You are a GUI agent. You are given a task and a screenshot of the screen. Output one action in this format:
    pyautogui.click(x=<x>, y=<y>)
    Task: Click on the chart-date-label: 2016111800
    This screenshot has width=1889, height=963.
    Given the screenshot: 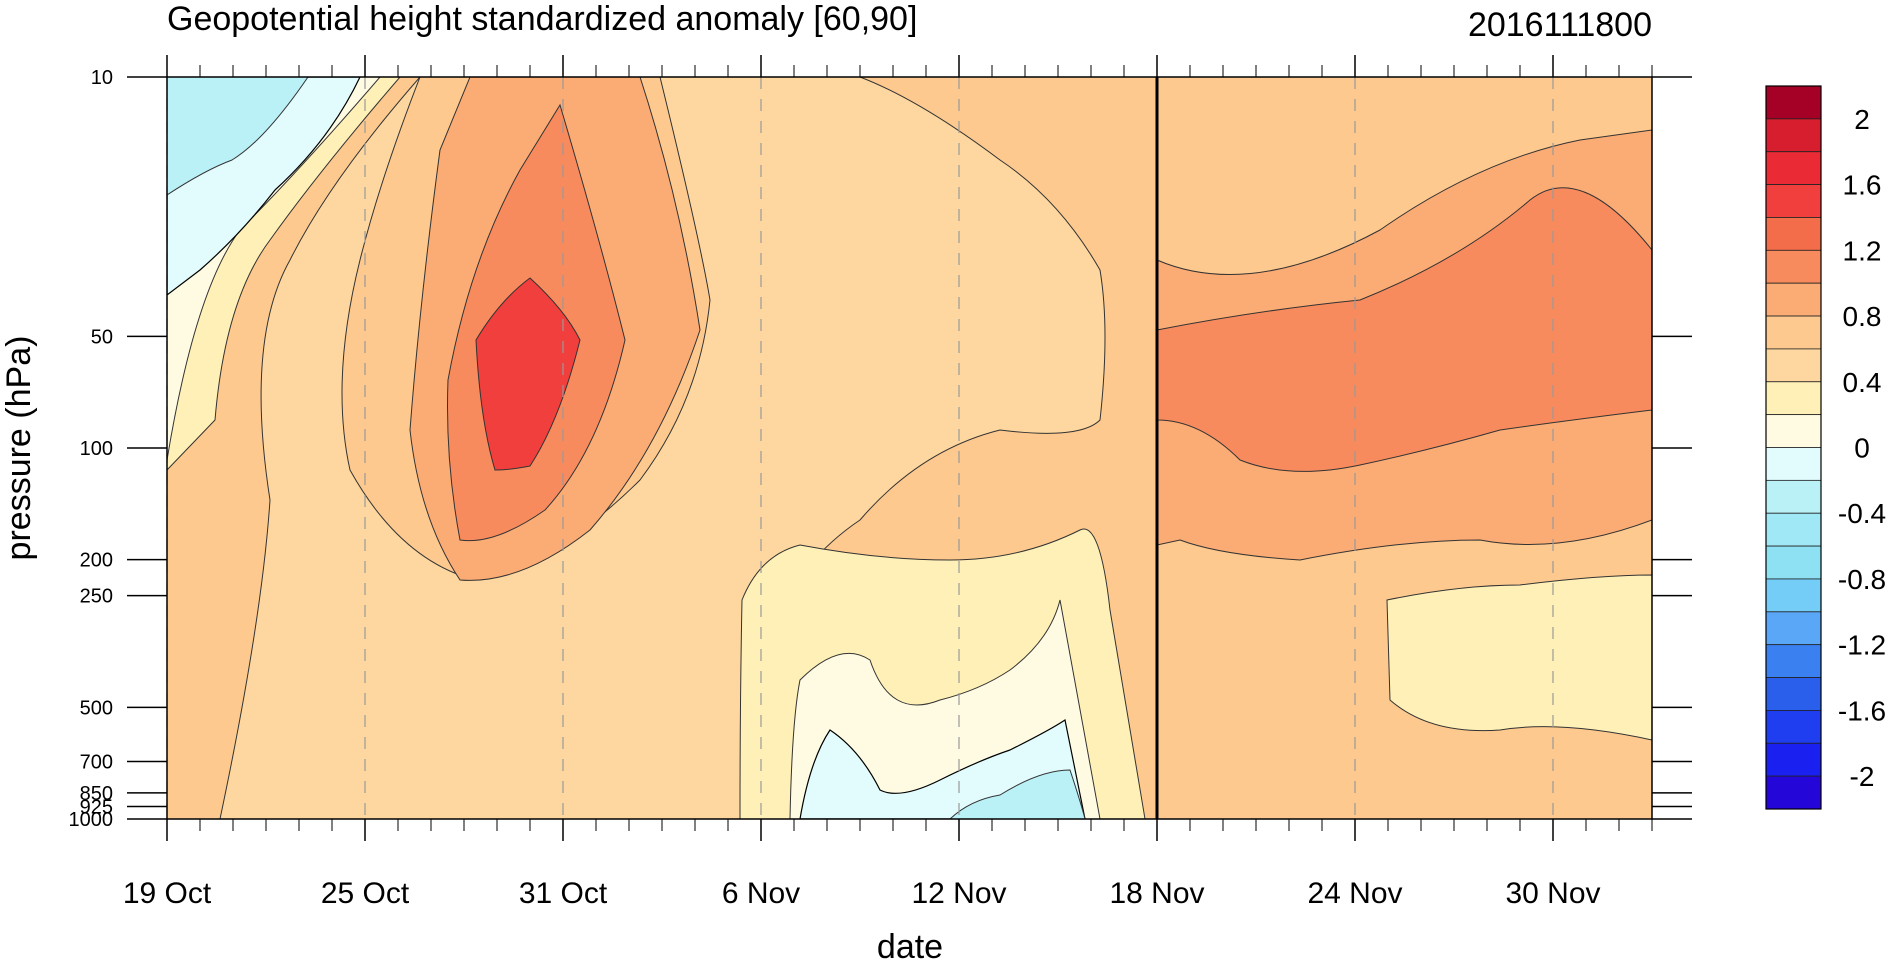 What is the action you would take?
    pyautogui.click(x=1560, y=25)
    